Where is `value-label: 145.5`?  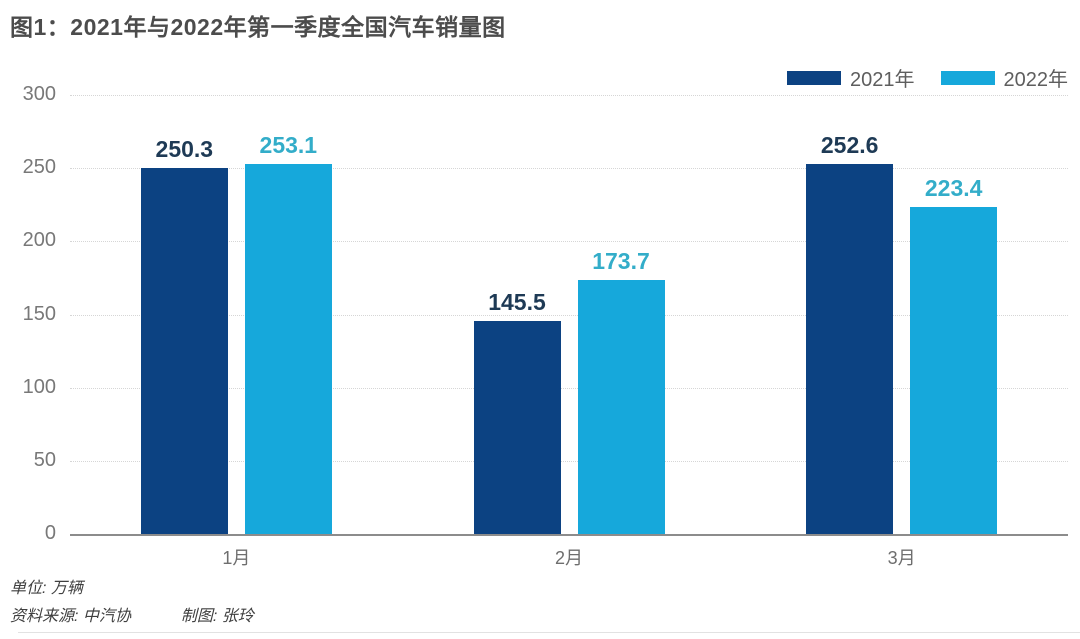
value-label: 145.5 is located at coordinates (517, 302).